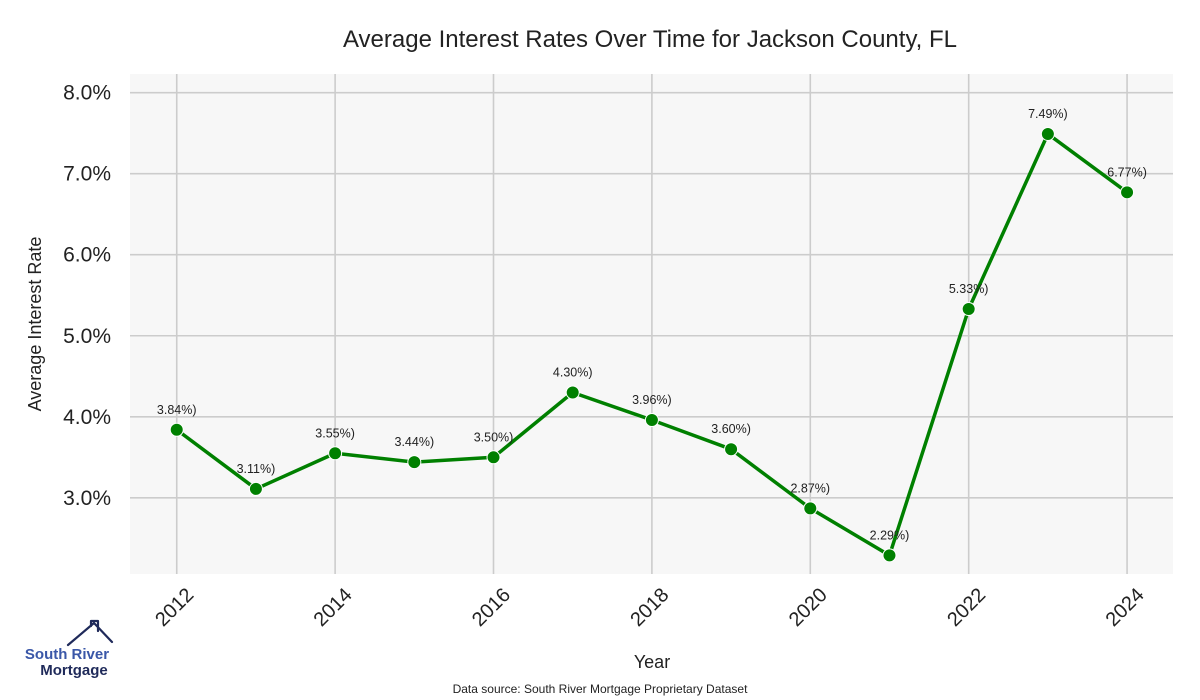  Describe the element at coordinates (87, 417) in the screenshot. I see `y-tick-label: 4.0%` at that location.